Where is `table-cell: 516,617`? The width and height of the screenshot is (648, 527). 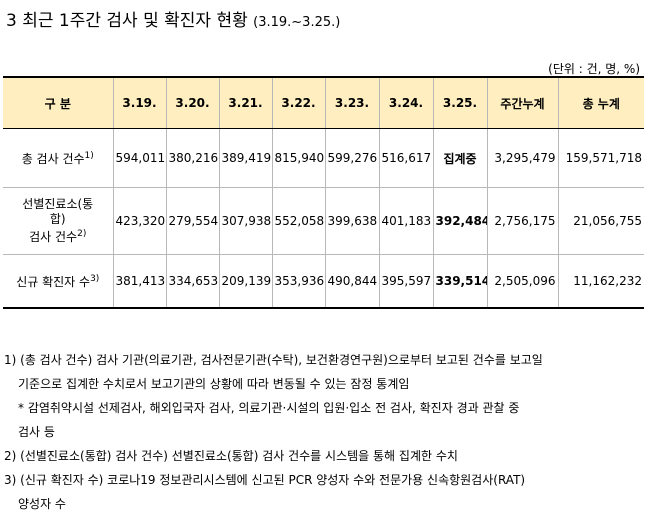 table-cell: 516,617 is located at coordinates (405, 158).